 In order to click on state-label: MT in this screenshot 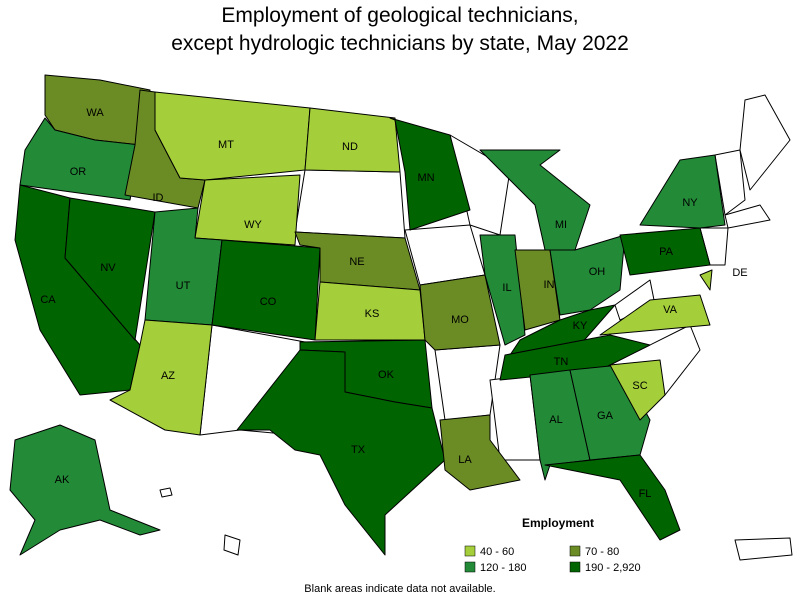, I will do `click(226, 145)`.